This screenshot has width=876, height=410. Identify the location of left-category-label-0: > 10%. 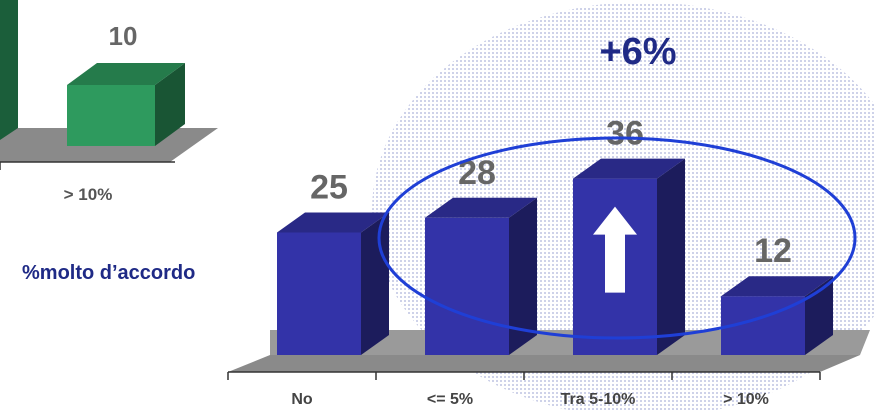
(88, 194).